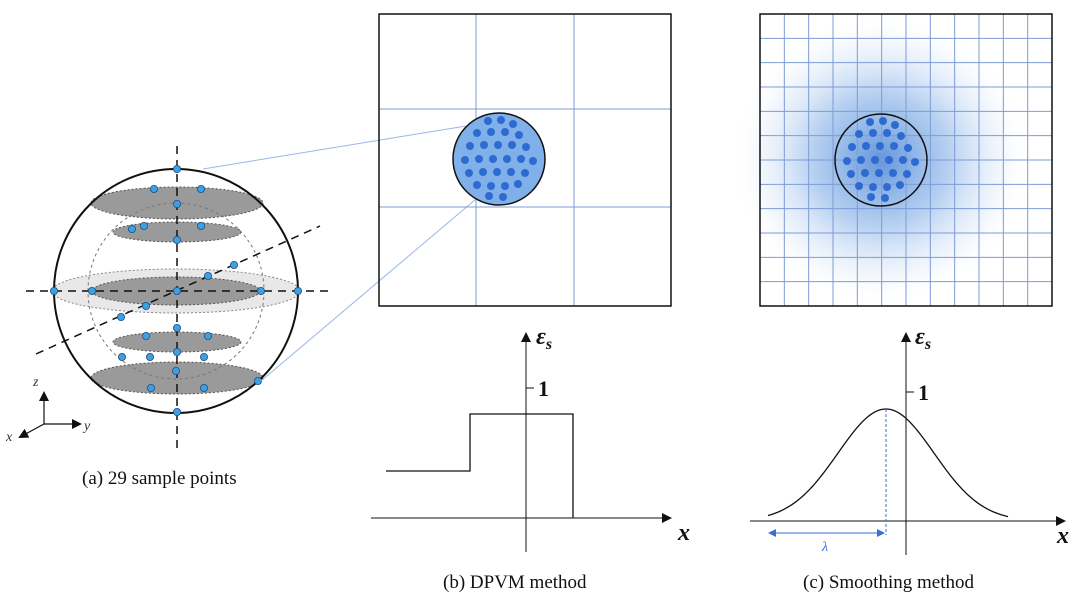 This screenshot has width=1080, height=603. What do you see at coordinates (824, 547) in the screenshot?
I see `lambda-label: λ` at bounding box center [824, 547].